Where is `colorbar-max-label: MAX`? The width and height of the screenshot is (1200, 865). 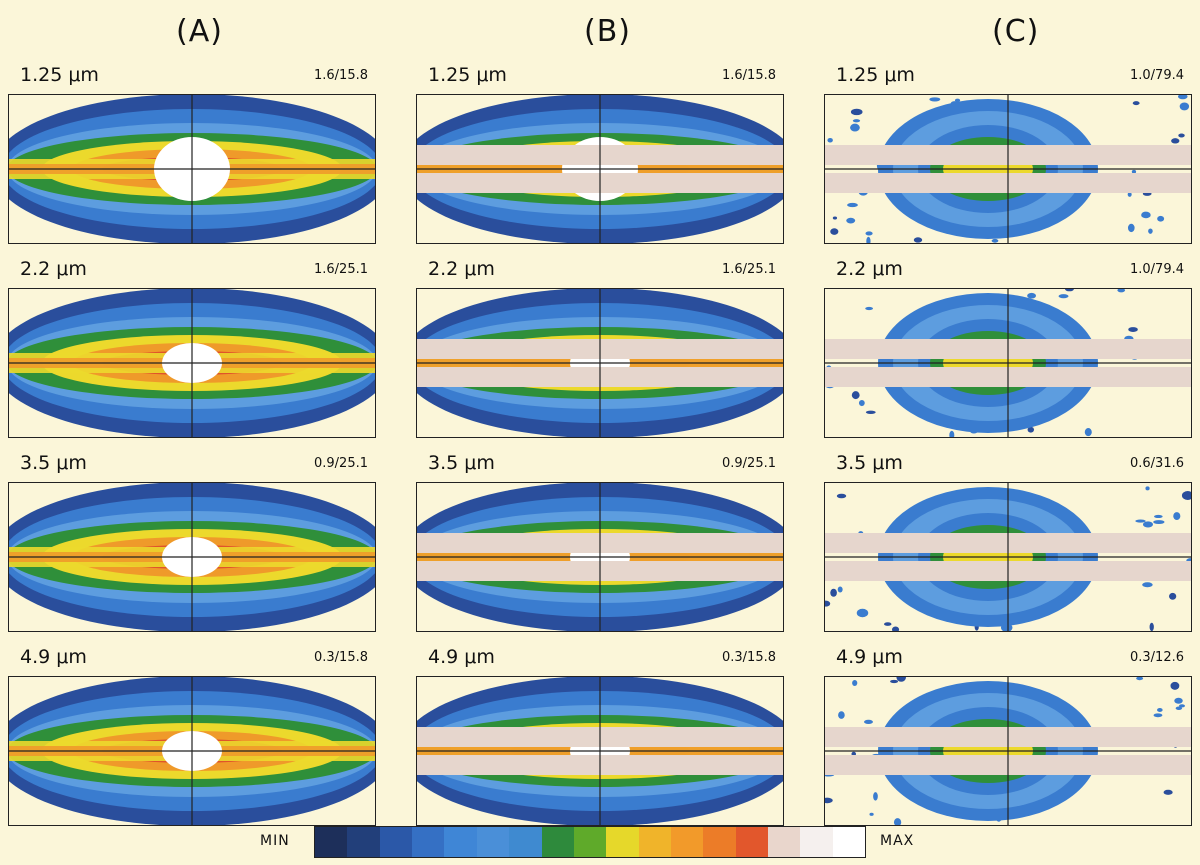
colorbar-max-label: MAX is located at coordinates (897, 841).